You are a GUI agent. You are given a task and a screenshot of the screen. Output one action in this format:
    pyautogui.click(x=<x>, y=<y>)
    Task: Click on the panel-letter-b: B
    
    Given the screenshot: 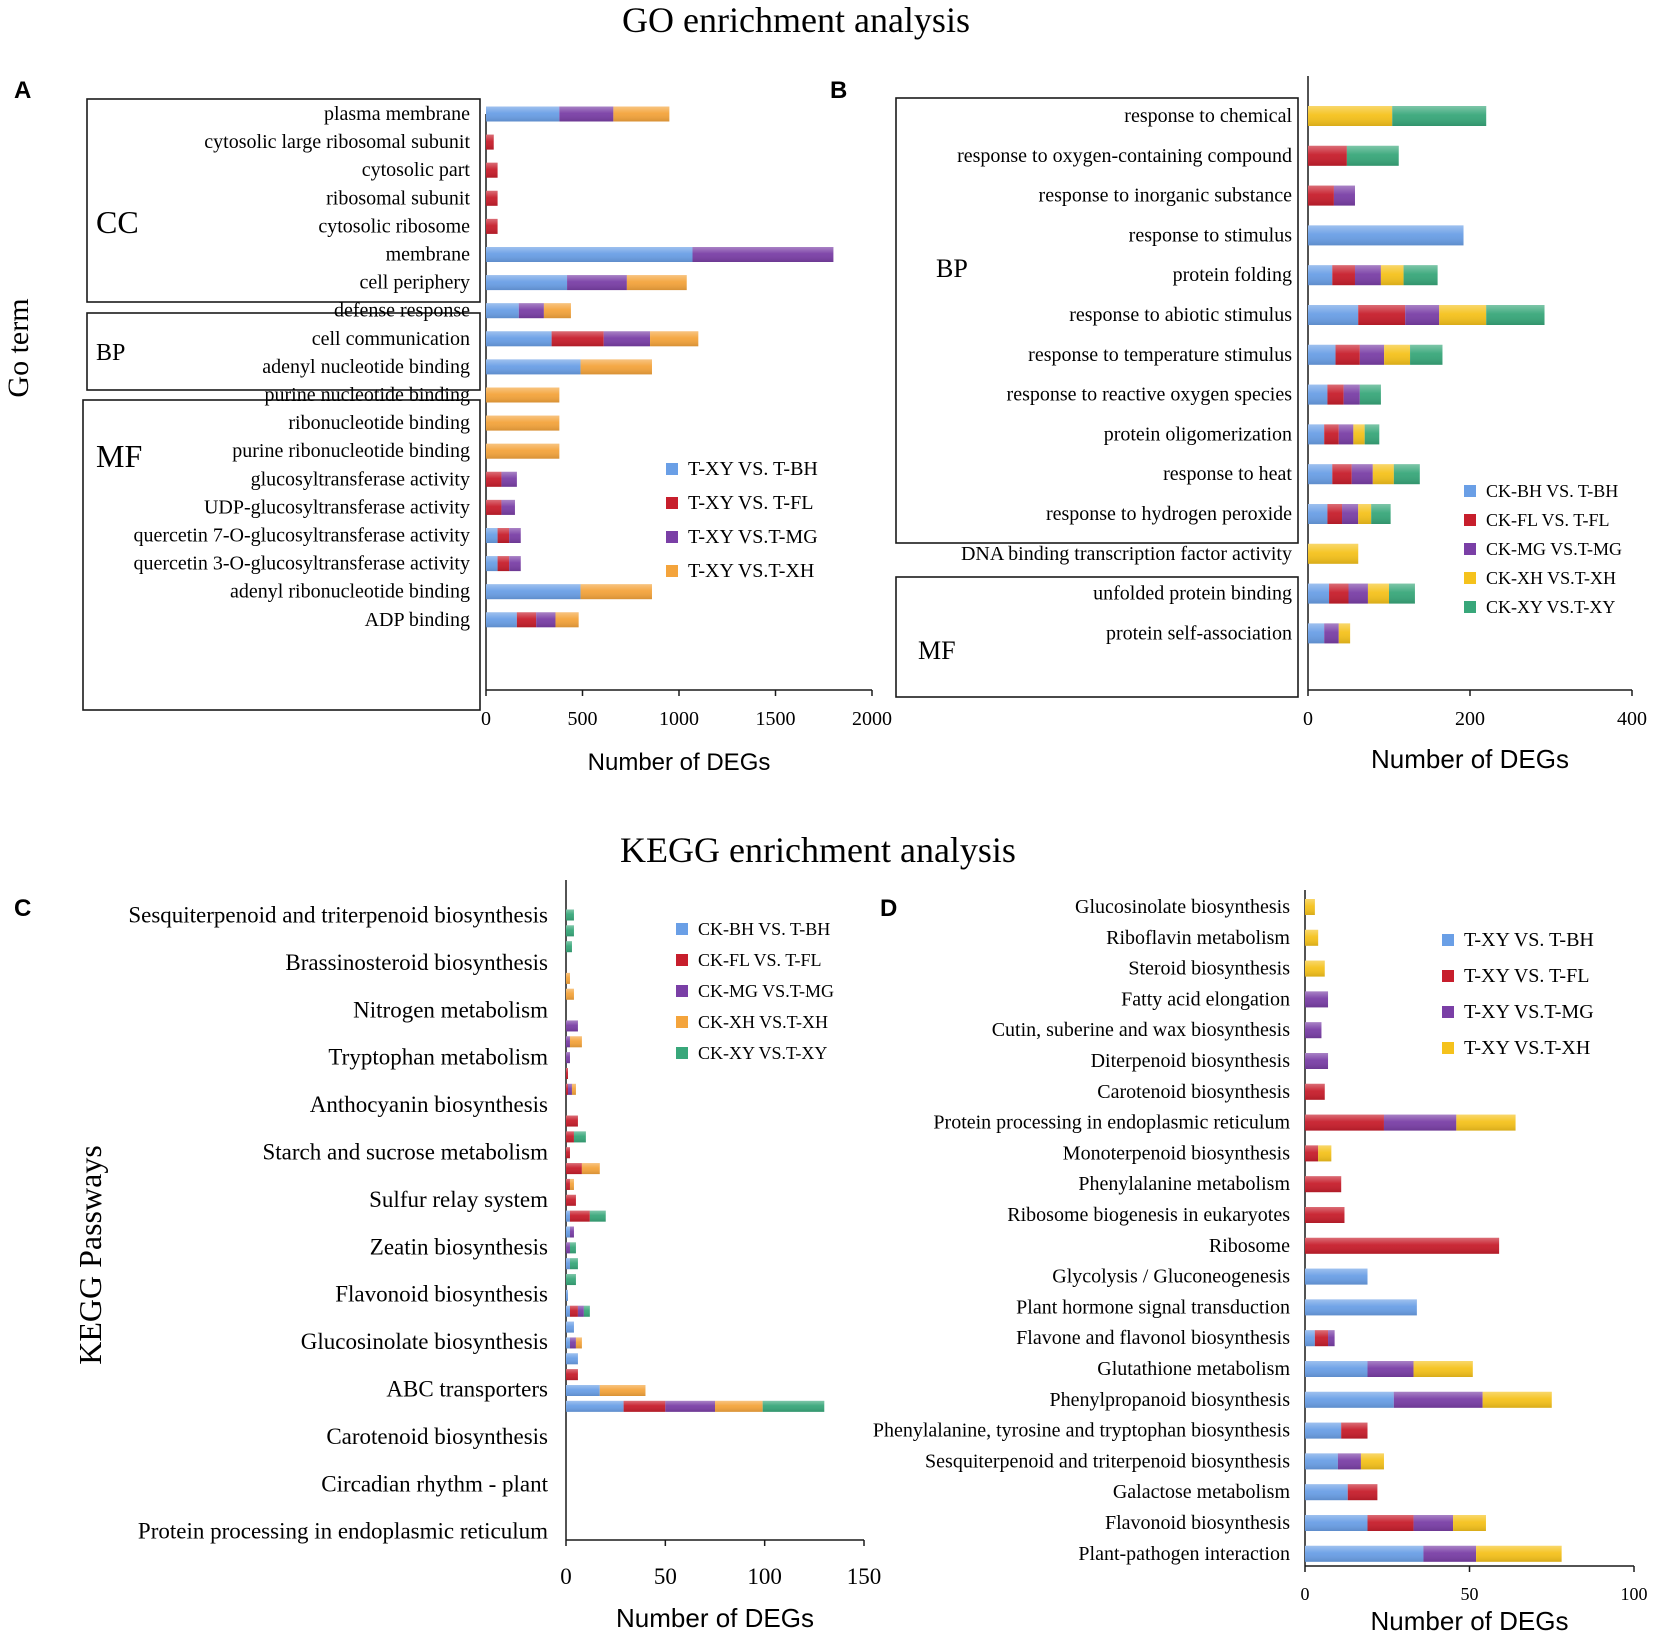 What is the action you would take?
    pyautogui.click(x=838, y=90)
    